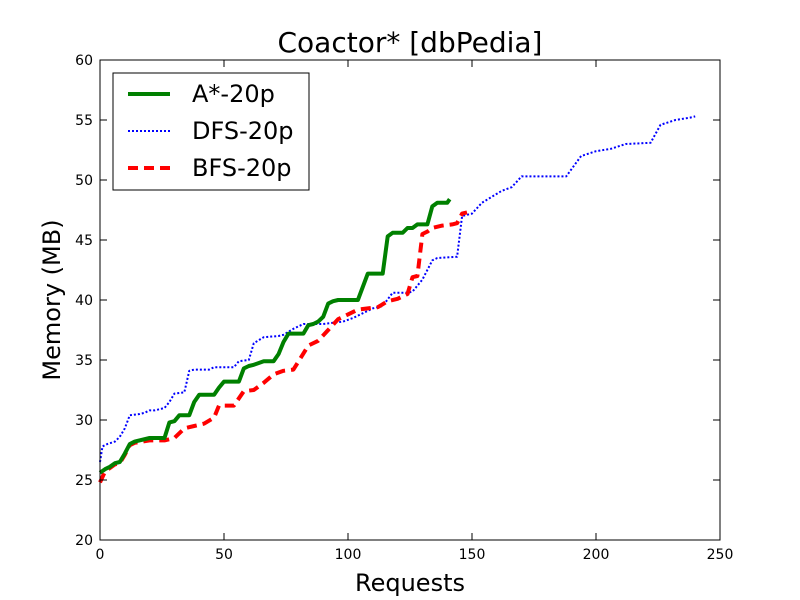  I want to click on y-tick-label: 50, so click(84, 181).